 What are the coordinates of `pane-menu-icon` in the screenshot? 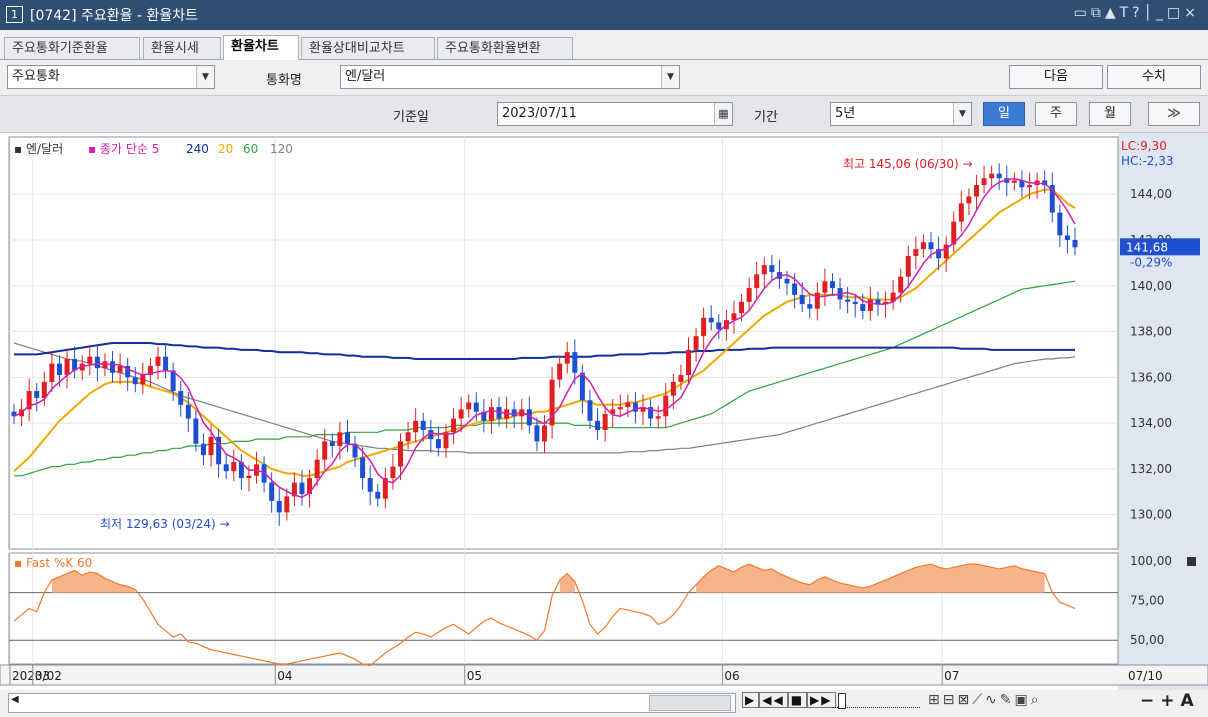 It's located at (1191, 561).